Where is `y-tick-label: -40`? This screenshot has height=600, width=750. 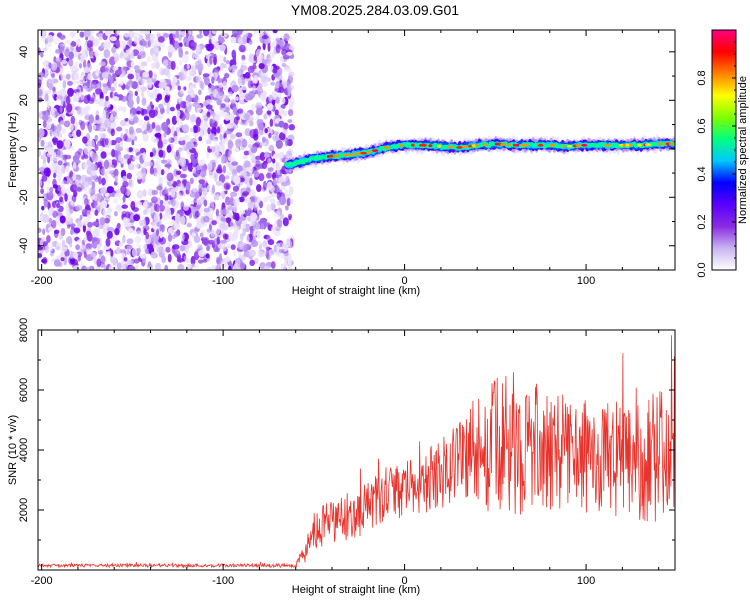
y-tick-label: -40 is located at coordinates (24, 246).